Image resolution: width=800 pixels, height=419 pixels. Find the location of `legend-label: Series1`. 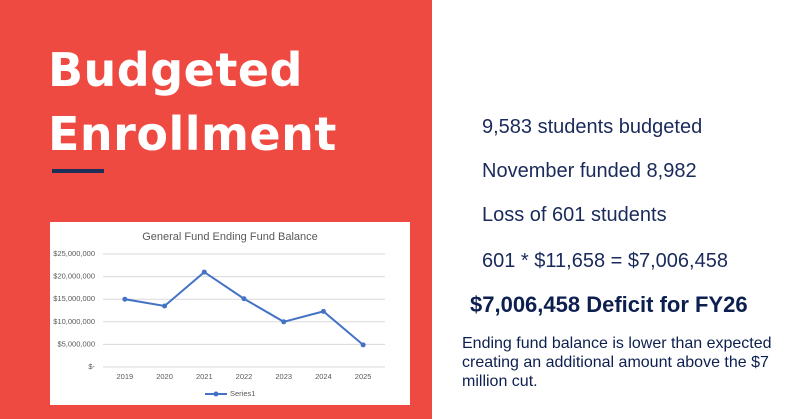

legend-label: Series1 is located at coordinates (242, 393).